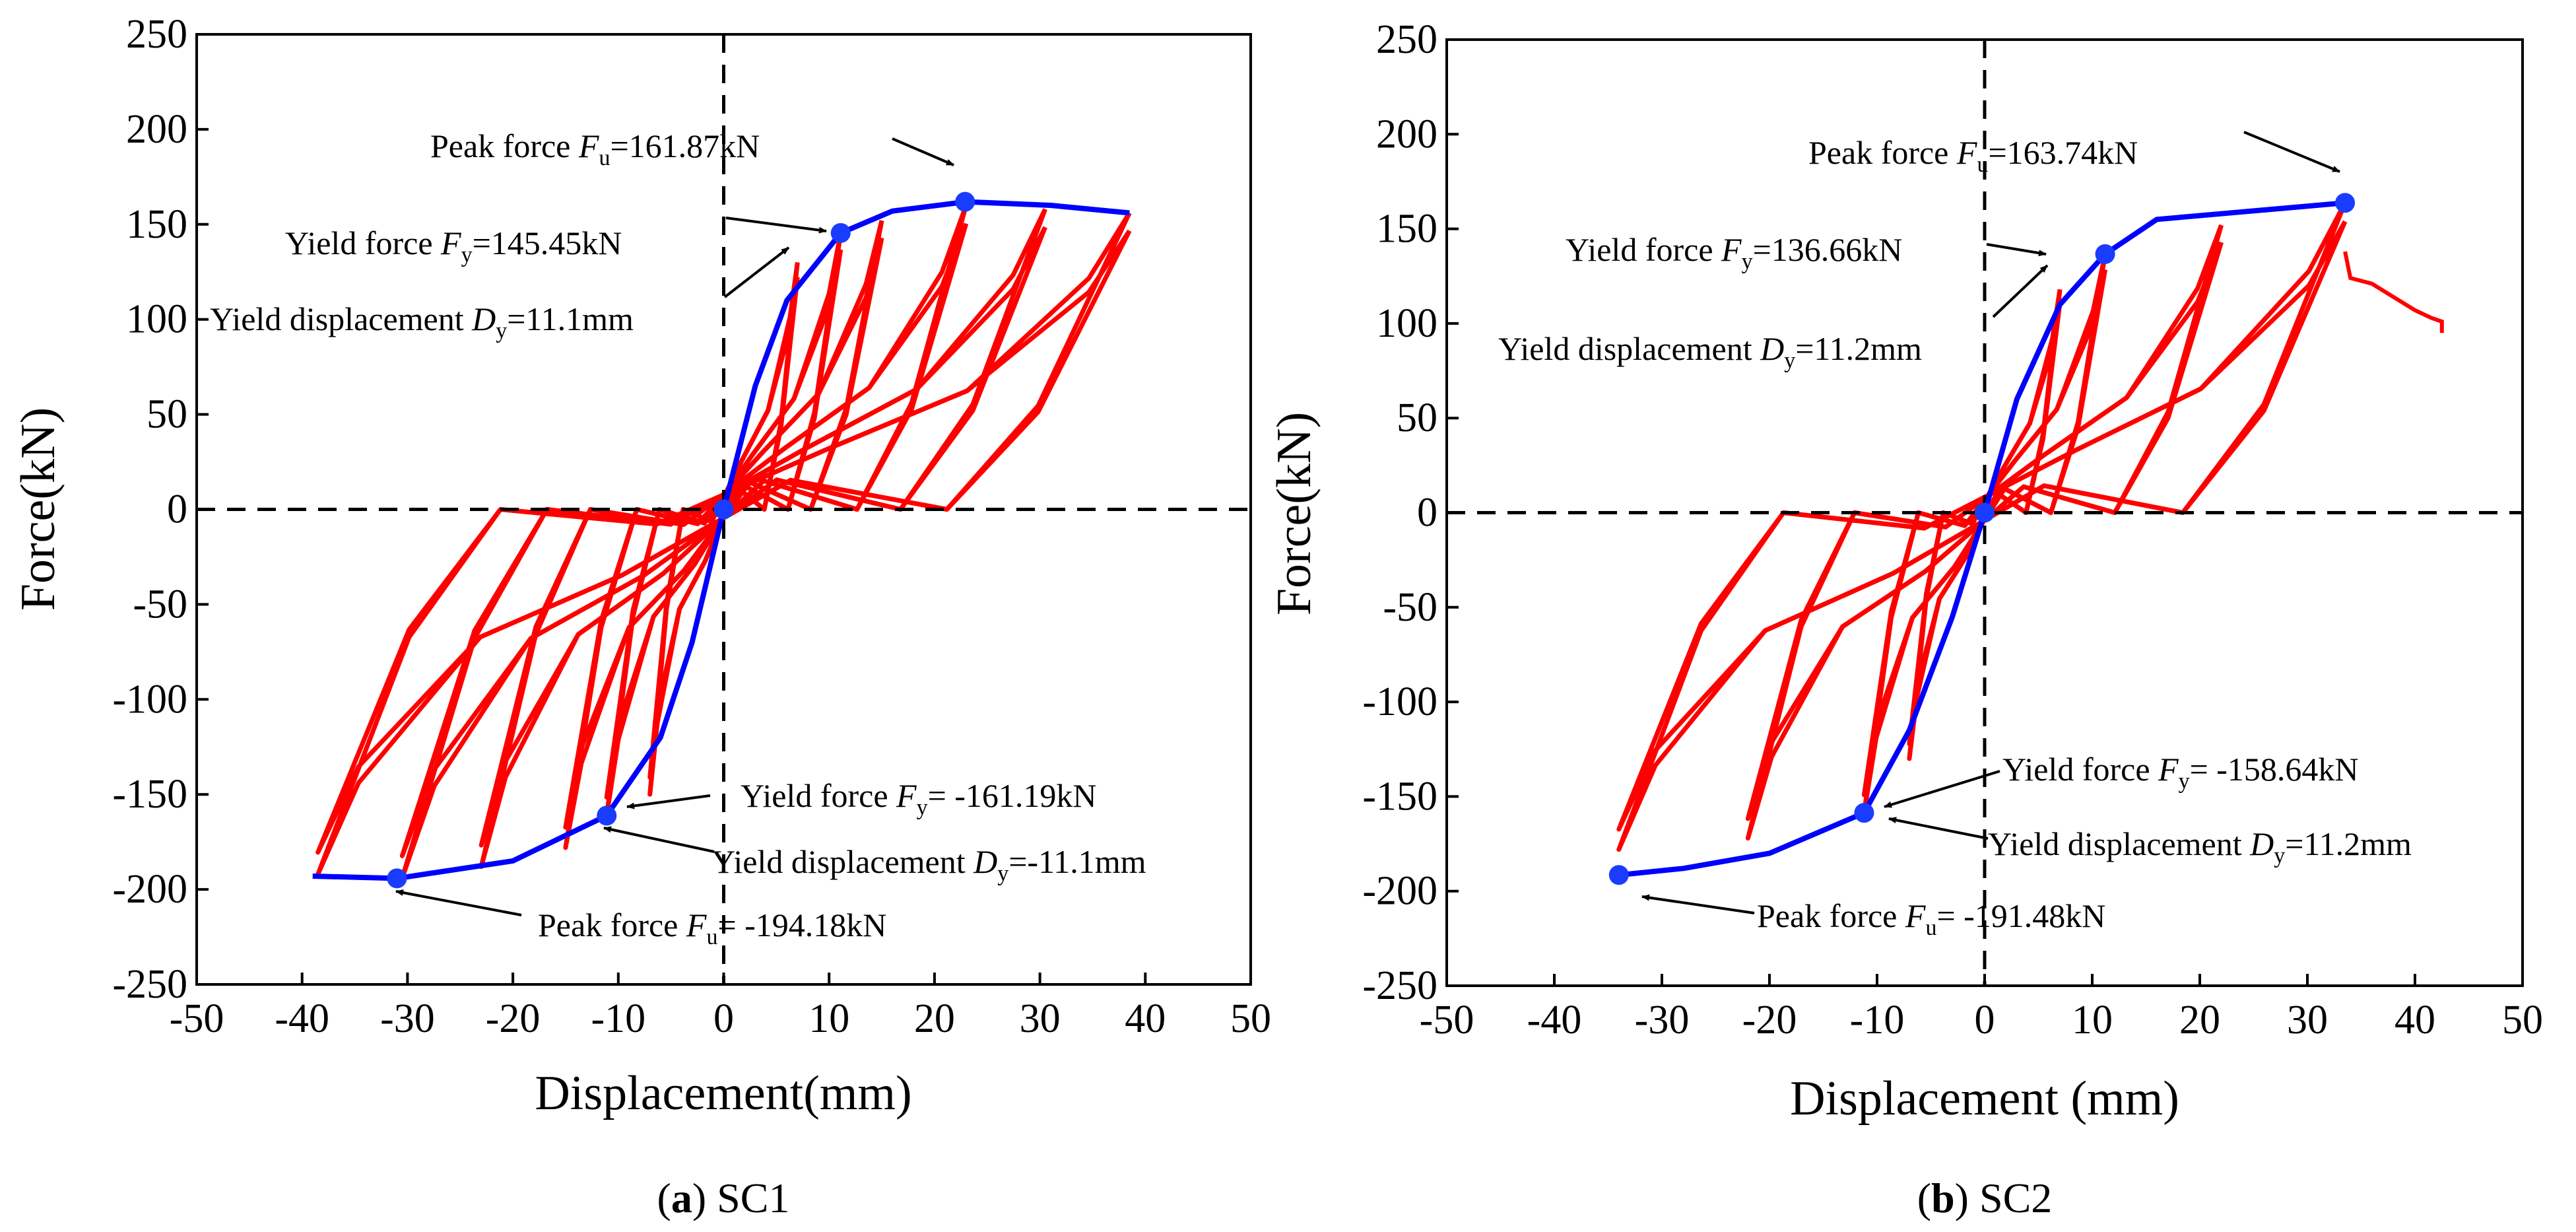 The width and height of the screenshot is (2576, 1232). What do you see at coordinates (712, 928) in the screenshot?
I see `svg-text: Peak force Fu= -194.18kN` at bounding box center [712, 928].